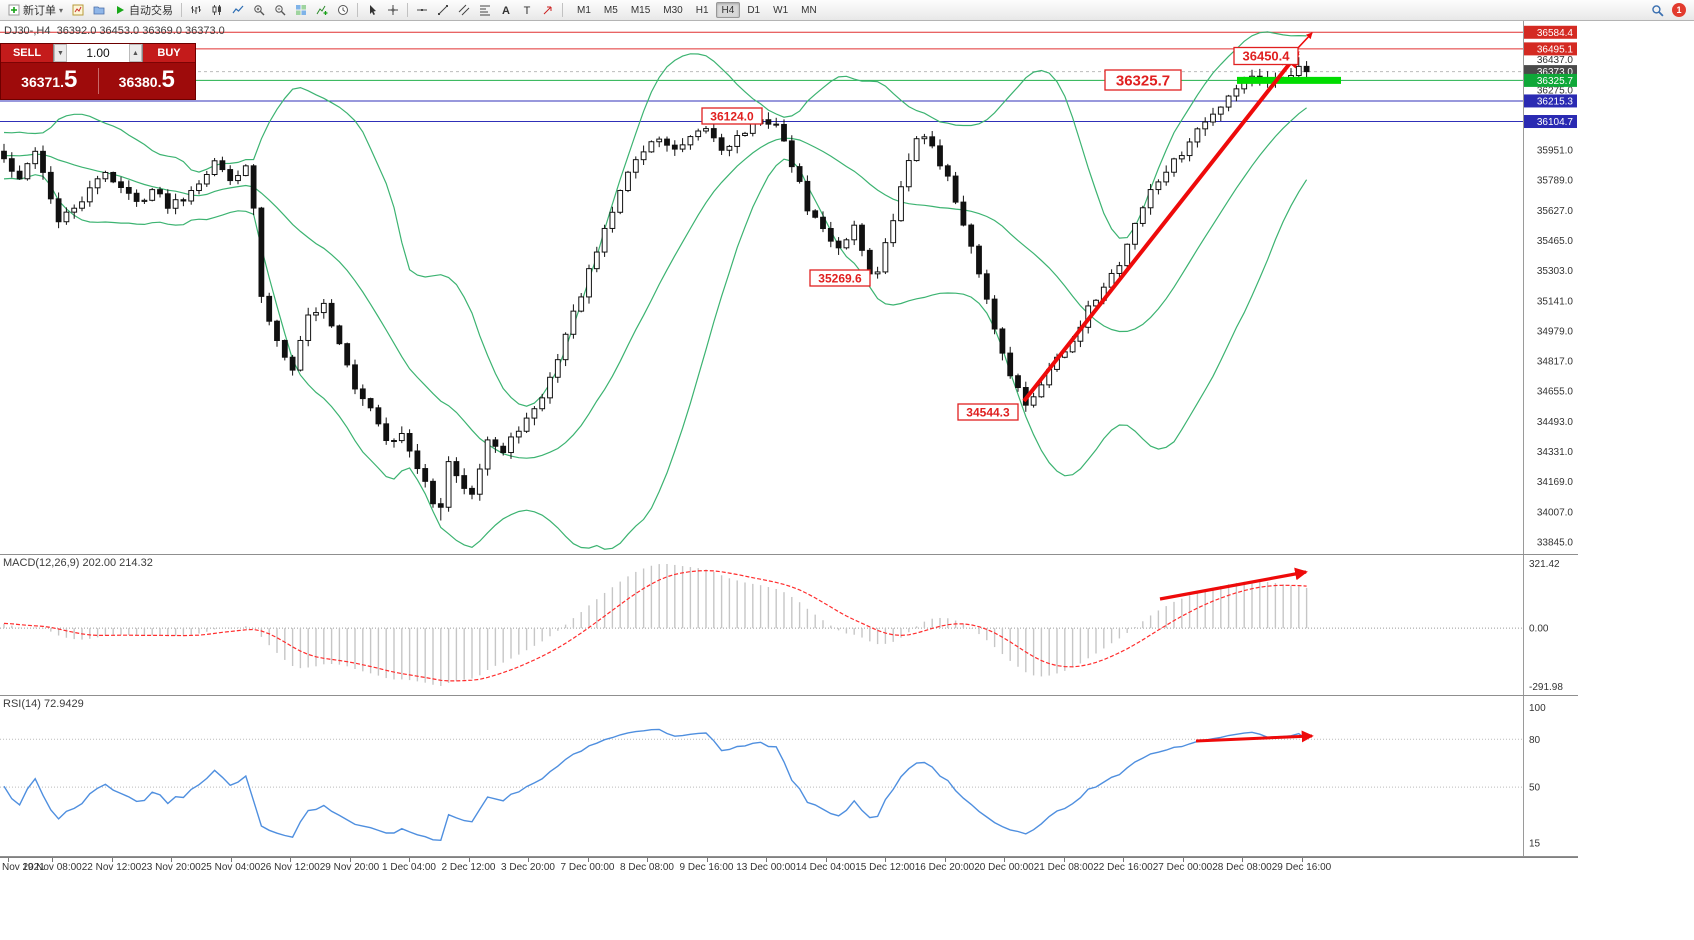  I want to click on macd-canvas: 321.42 0.00 -291.98, so click(789, 625).